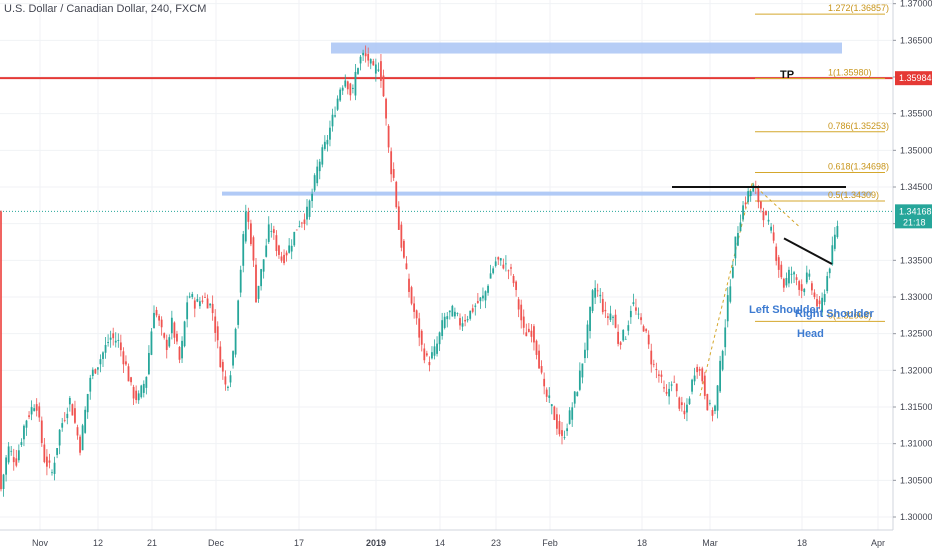 The image size is (932, 555). I want to click on current-price-badge, so click(913, 216).